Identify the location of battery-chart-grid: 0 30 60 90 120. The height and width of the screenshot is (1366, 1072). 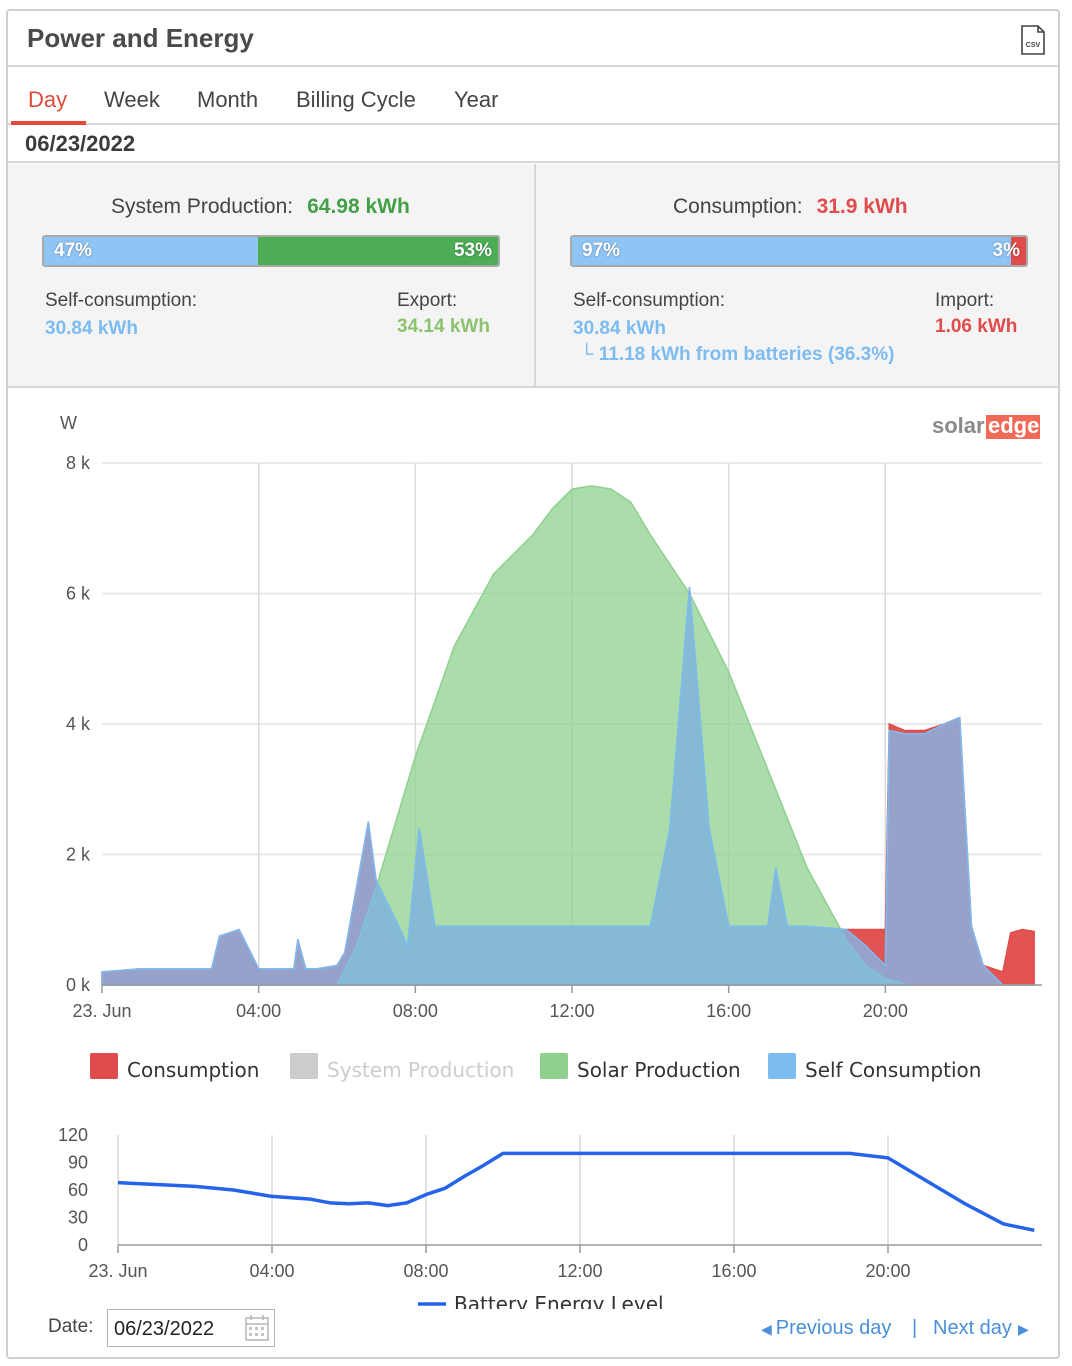
(473, 1190).